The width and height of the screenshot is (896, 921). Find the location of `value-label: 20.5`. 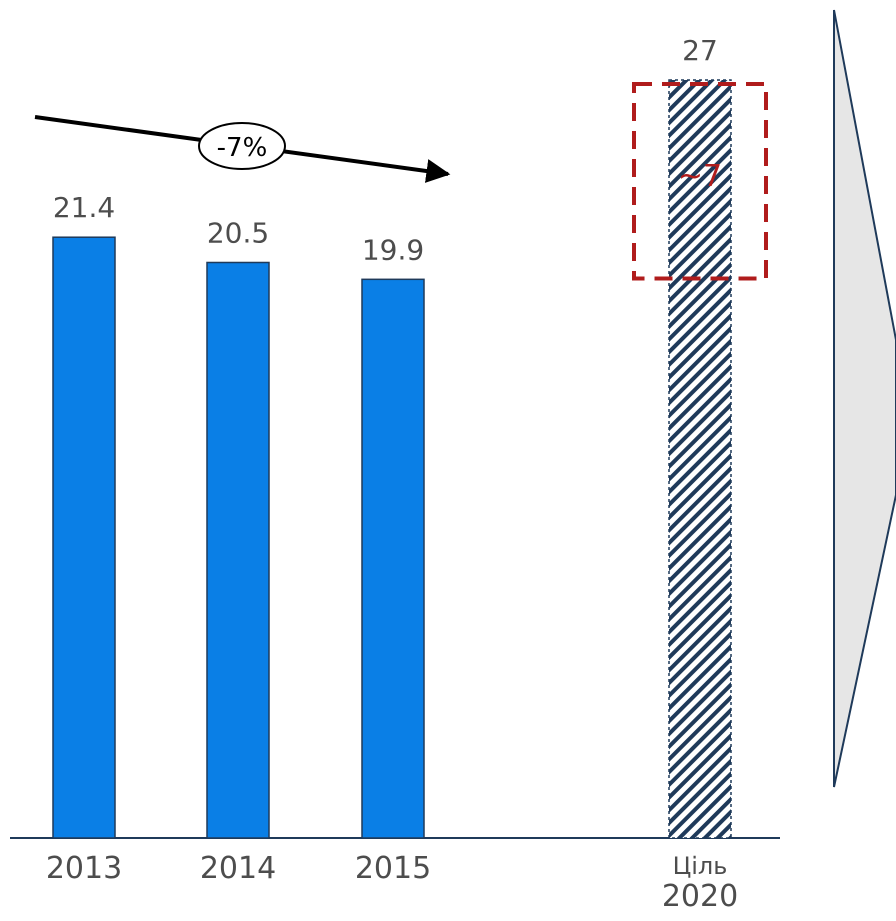

value-label: 20.5 is located at coordinates (238, 232).